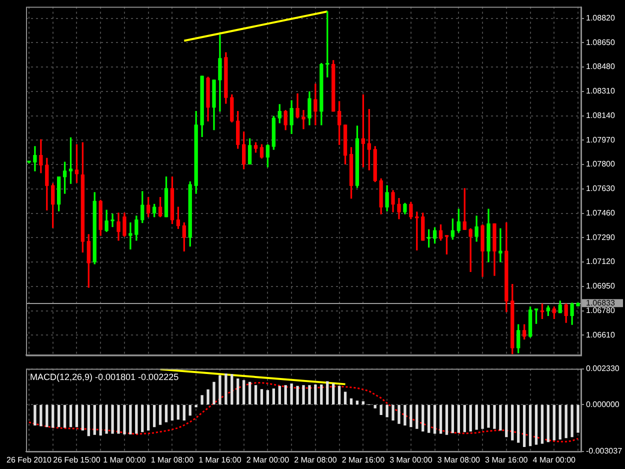 The height and width of the screenshot is (469, 625). What do you see at coordinates (554, 459) in the screenshot?
I see `x-tick-label: 4 Mar 00:00` at bounding box center [554, 459].